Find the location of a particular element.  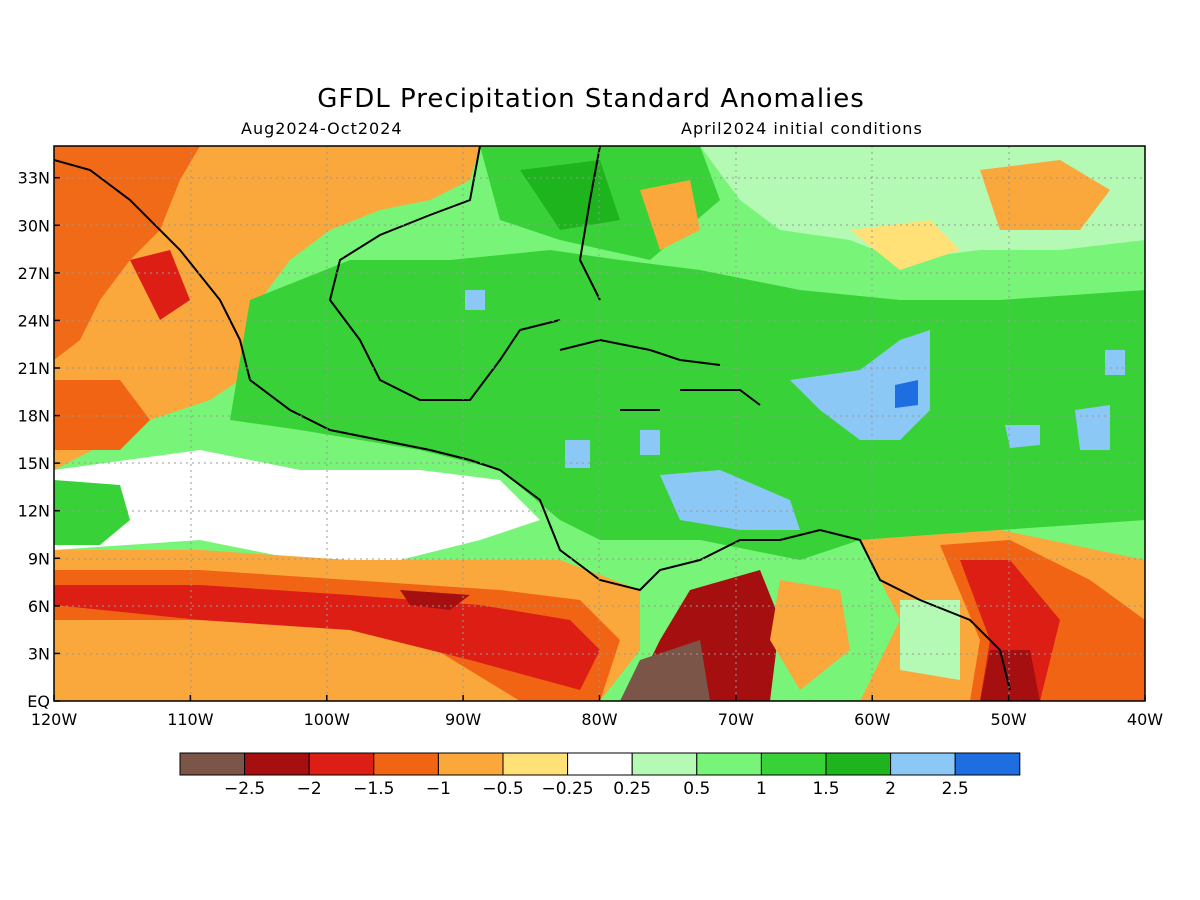

lon-tick-label: 80W is located at coordinates (599, 719).